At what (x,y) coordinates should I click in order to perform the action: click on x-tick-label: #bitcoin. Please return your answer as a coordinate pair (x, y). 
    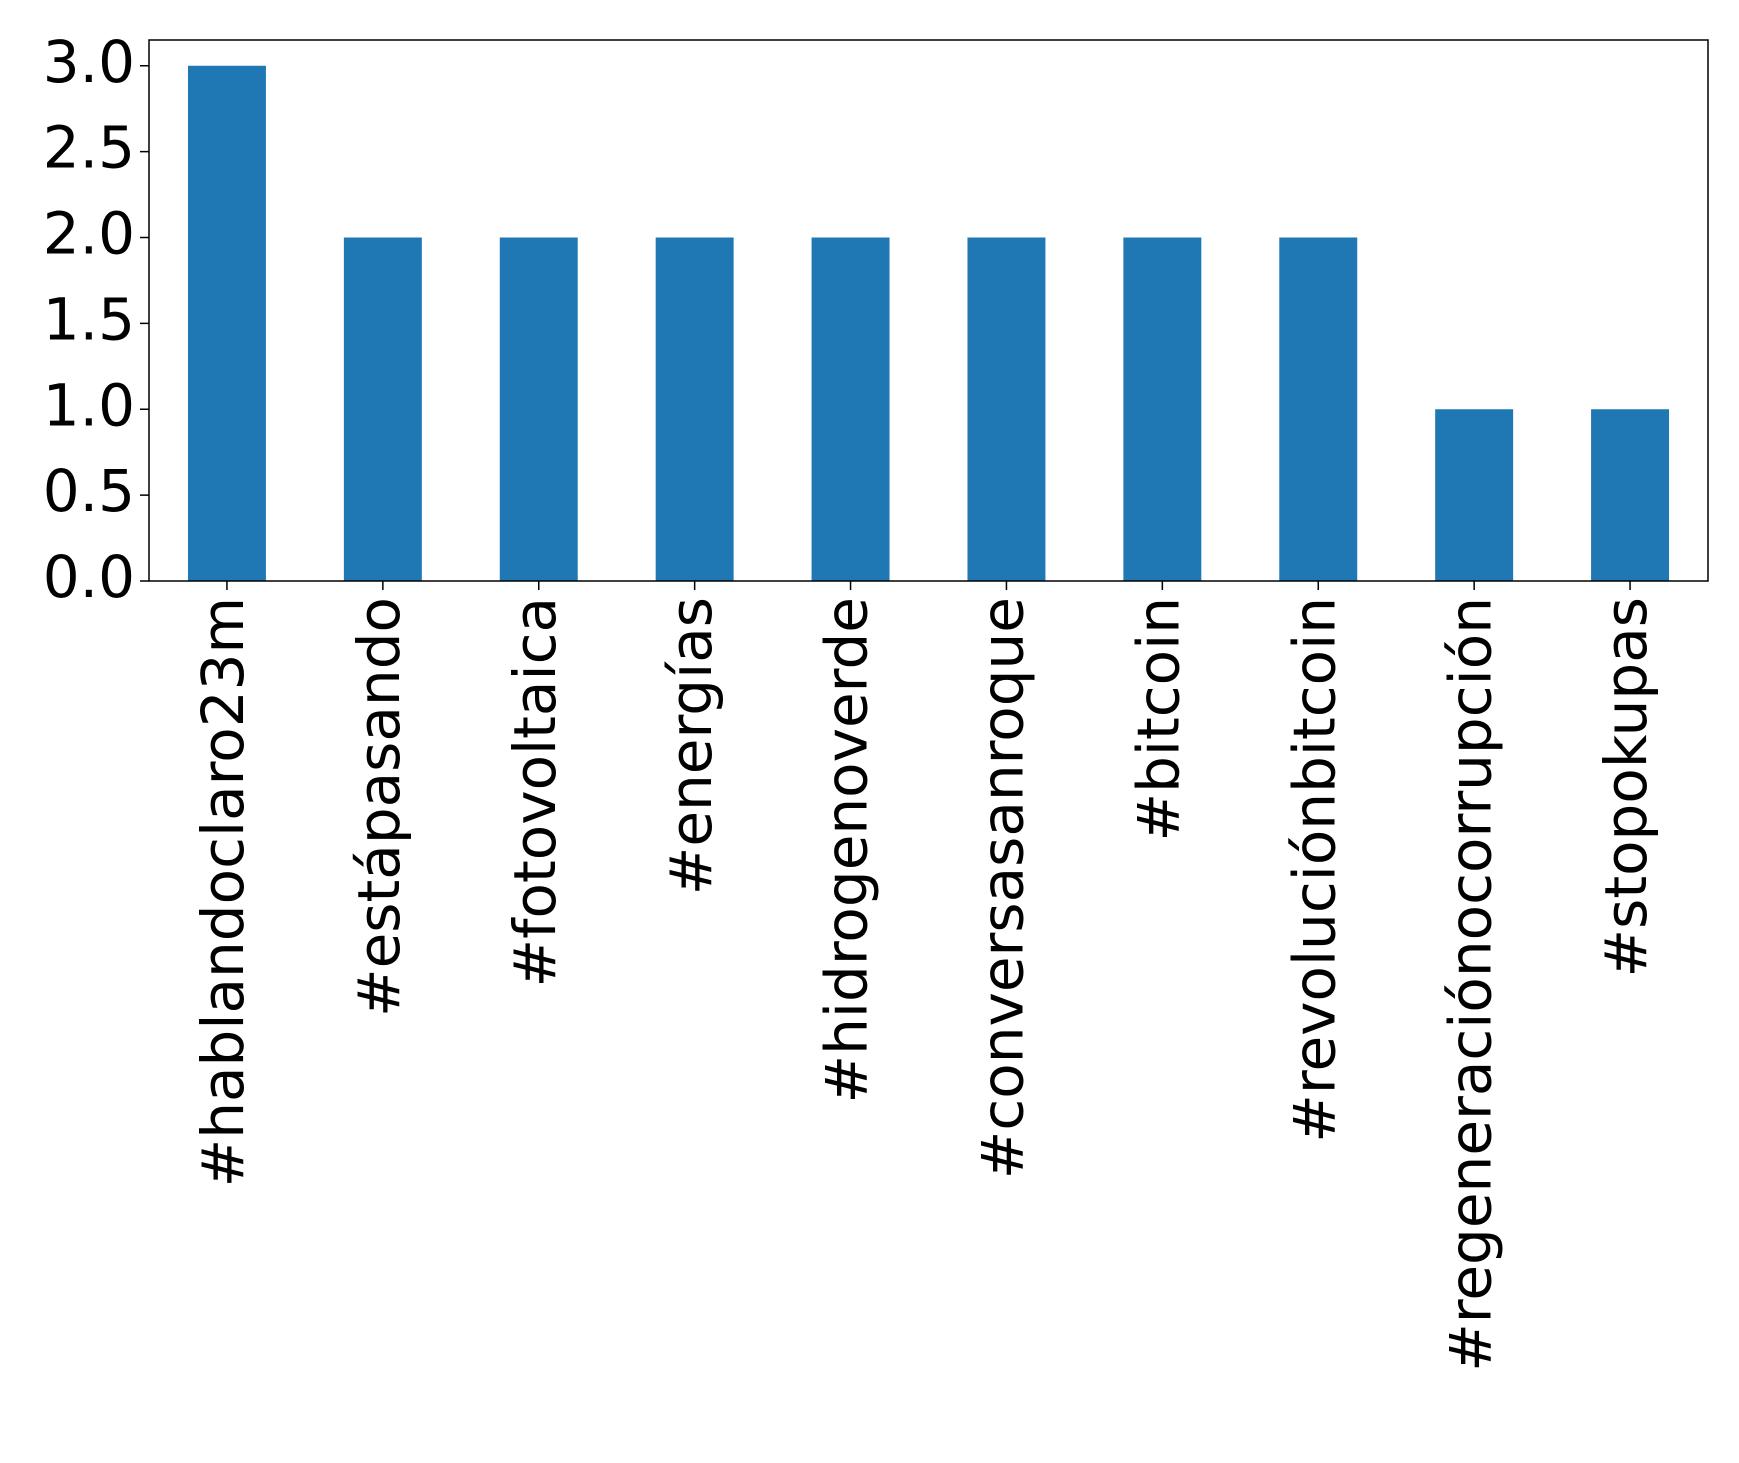
    Looking at the image, I should click on (1158, 719).